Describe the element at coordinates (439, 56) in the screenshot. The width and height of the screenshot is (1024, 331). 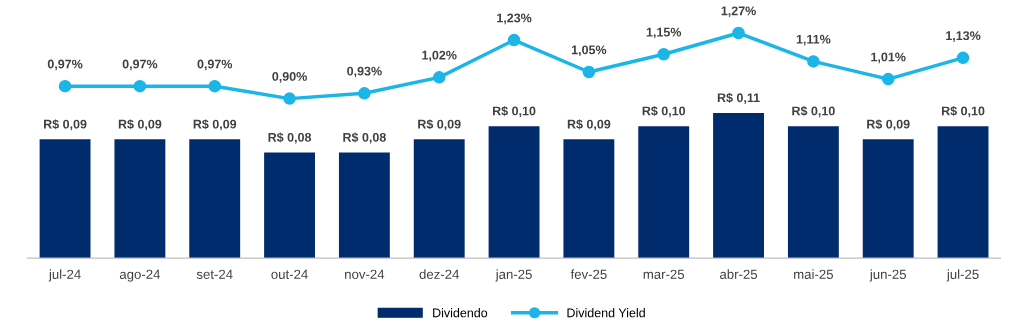
I see `data-label: 1,02%` at that location.